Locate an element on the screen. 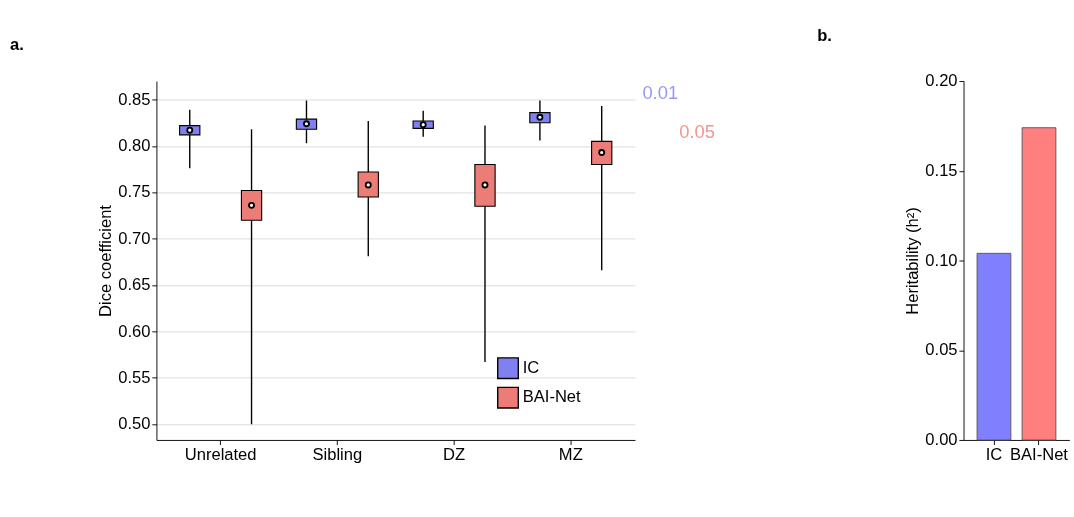  y-tick-label: 0.70 is located at coordinates (134, 238).